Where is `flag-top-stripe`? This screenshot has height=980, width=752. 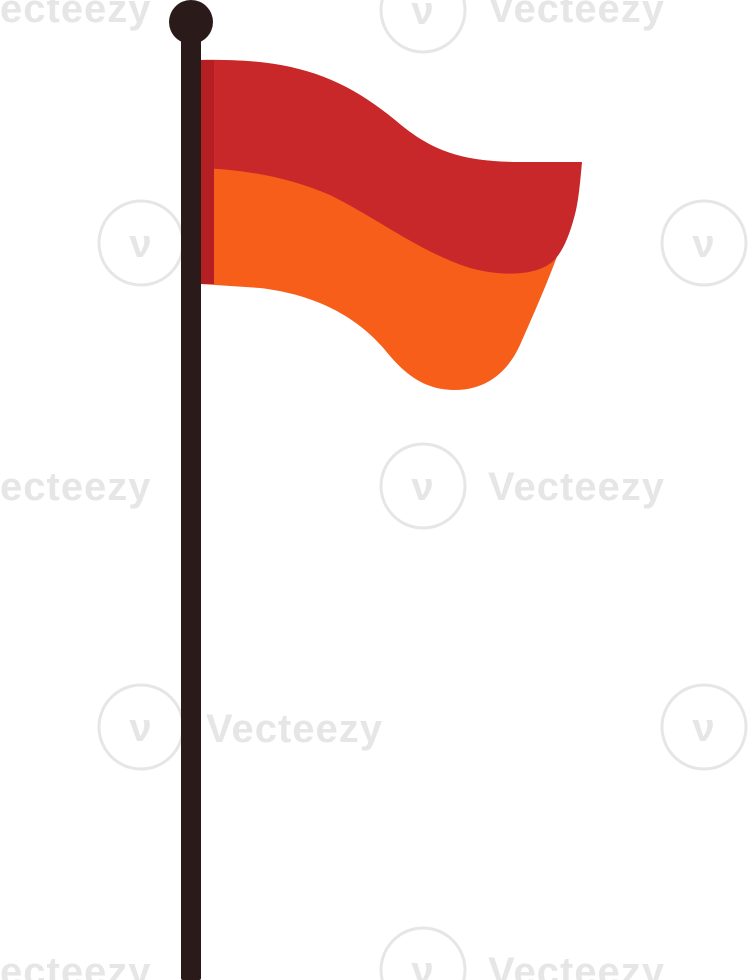
flag-top-stripe is located at coordinates (391, 166).